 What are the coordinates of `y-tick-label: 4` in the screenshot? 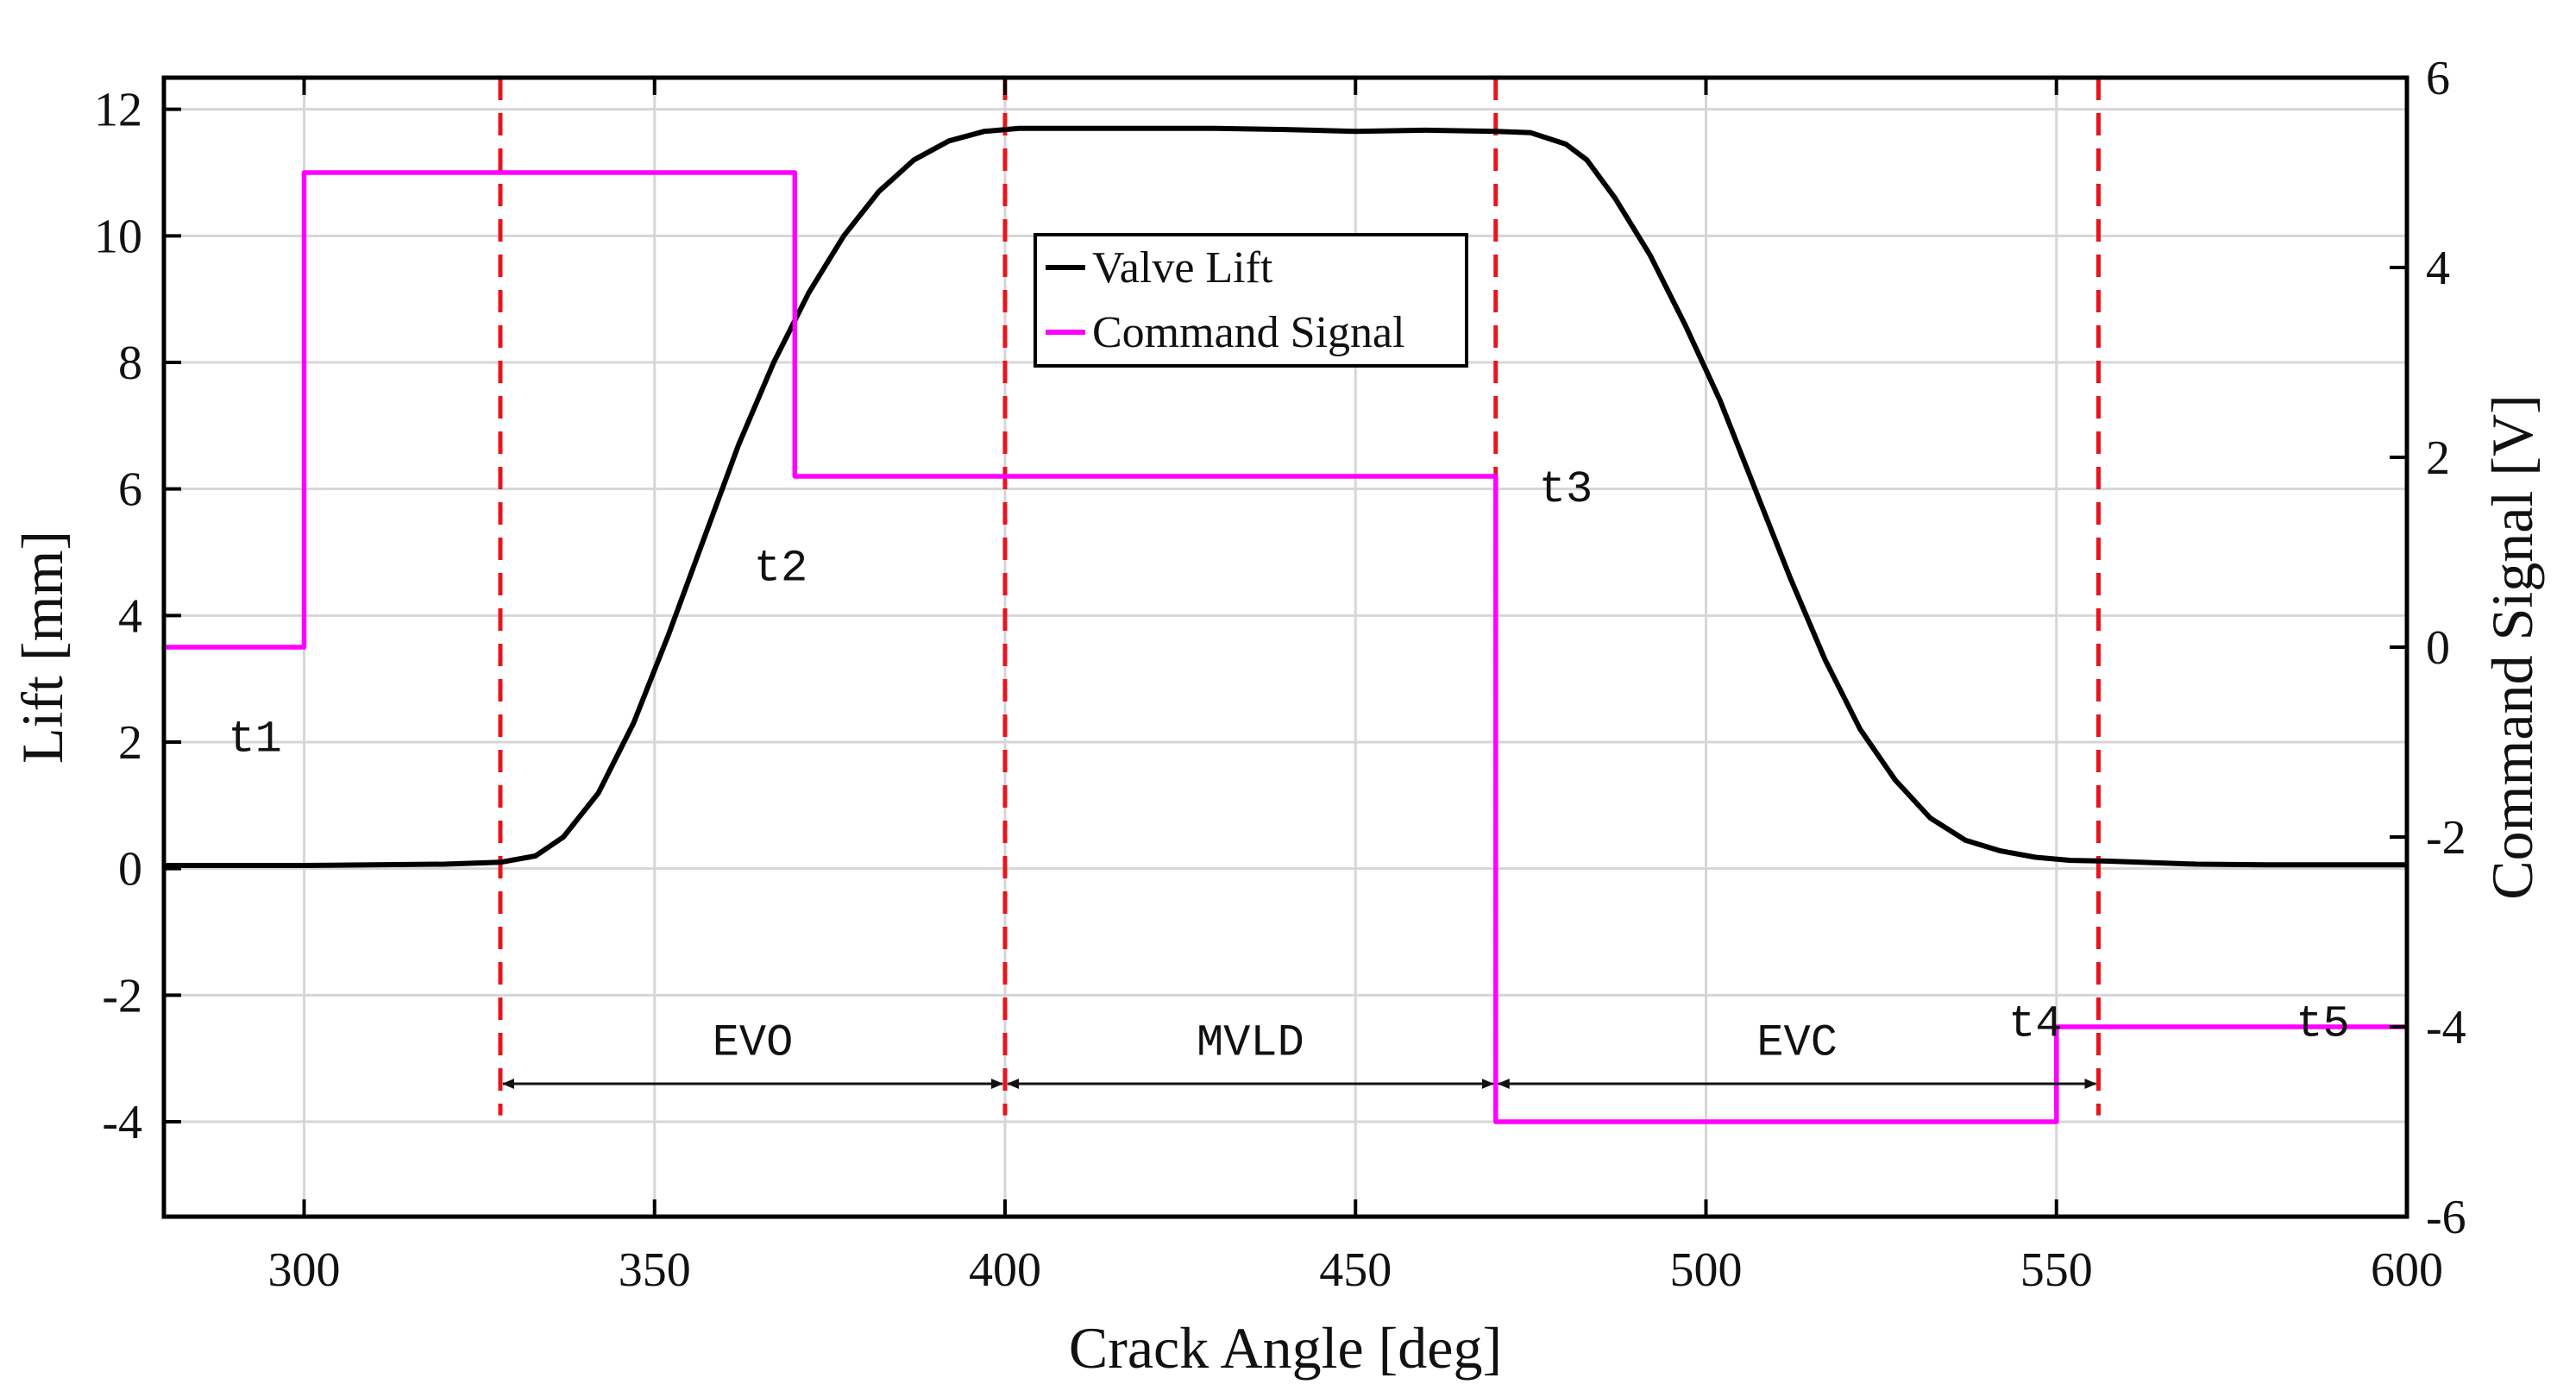 It's located at (130, 616).